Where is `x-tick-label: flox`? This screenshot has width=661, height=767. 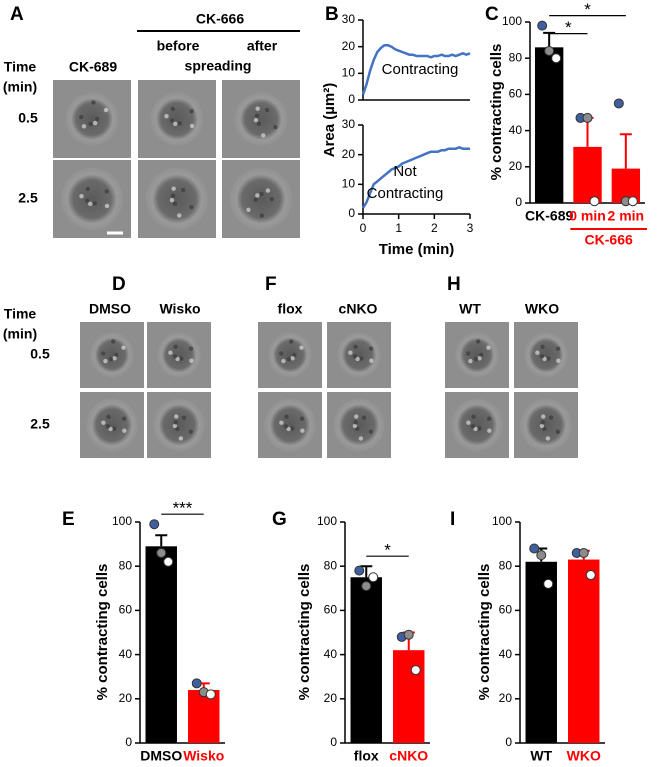 x-tick-label: flox is located at coordinates (366, 756).